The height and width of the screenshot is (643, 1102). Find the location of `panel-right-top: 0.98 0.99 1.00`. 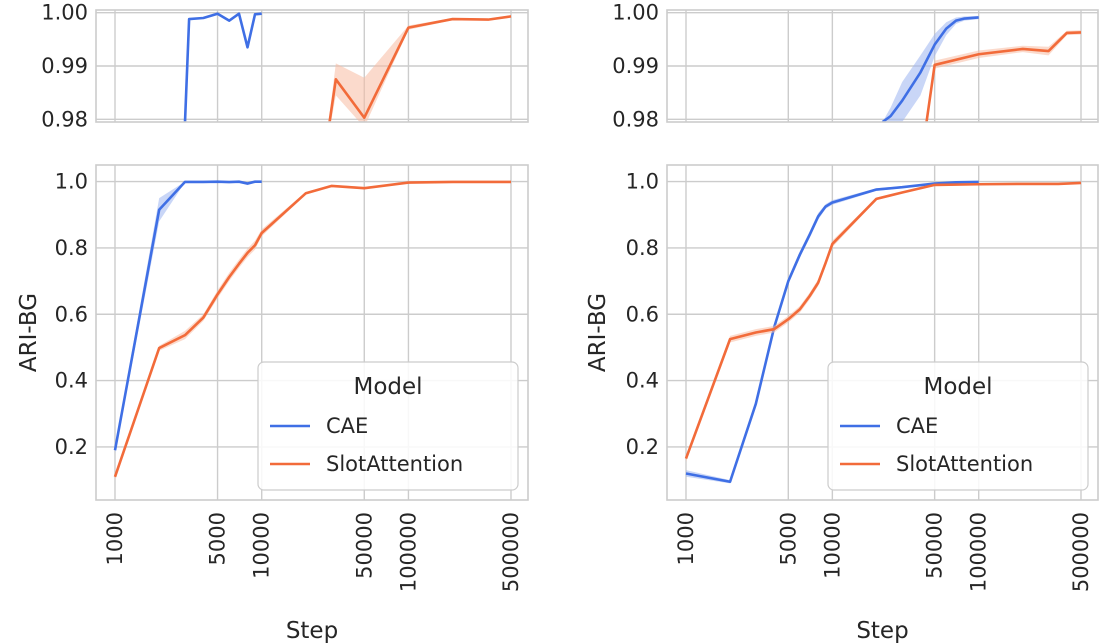

panel-right-top: 0.98 0.99 1.00 is located at coordinates (855, 66).